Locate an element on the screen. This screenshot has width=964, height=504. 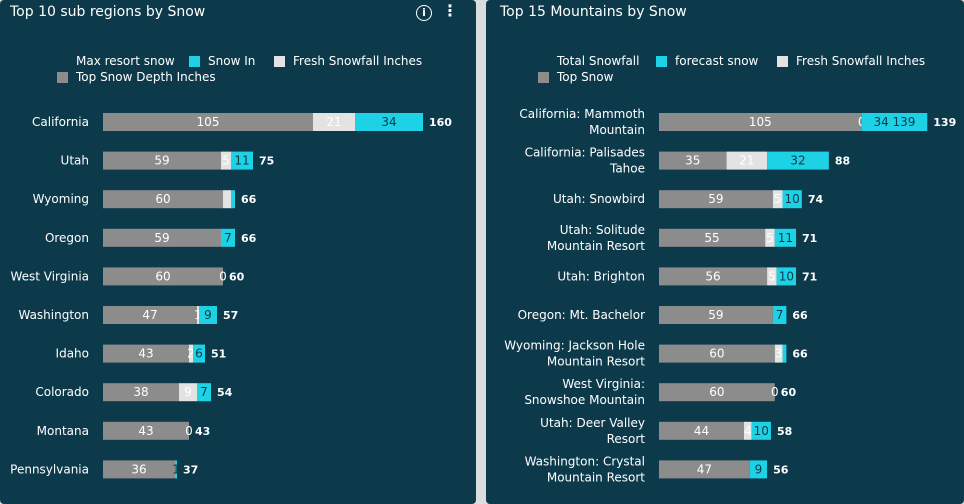
bar-row: California: Palisades Tahoe 35 21 32 88 is located at coordinates (688, 161).